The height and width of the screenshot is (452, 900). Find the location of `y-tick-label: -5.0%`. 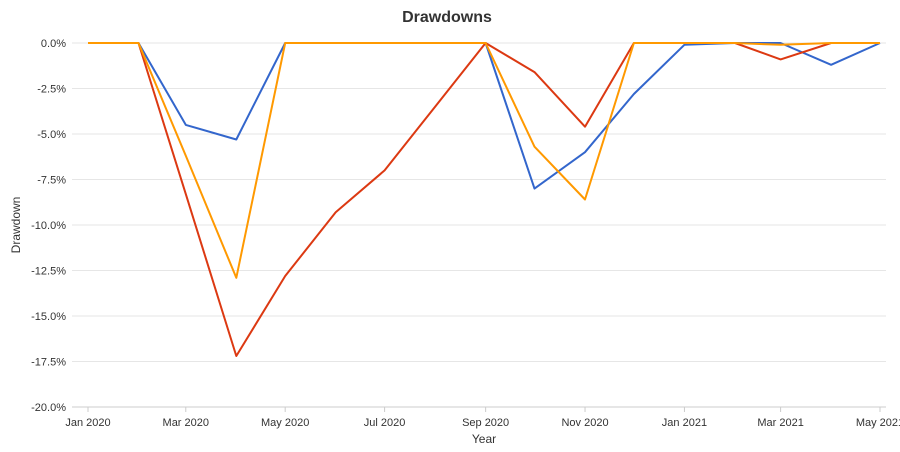

y-tick-label: -5.0% is located at coordinates (51, 135).